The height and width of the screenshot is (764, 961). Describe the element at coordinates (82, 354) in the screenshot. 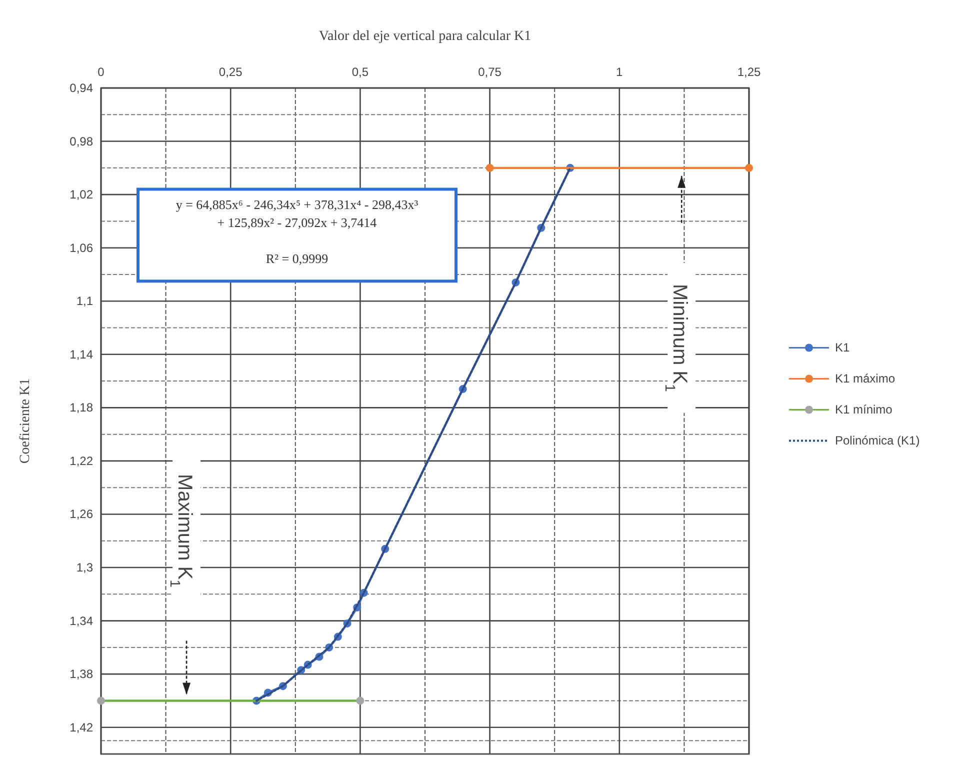

I see `y-tick-label: 1,14` at that location.